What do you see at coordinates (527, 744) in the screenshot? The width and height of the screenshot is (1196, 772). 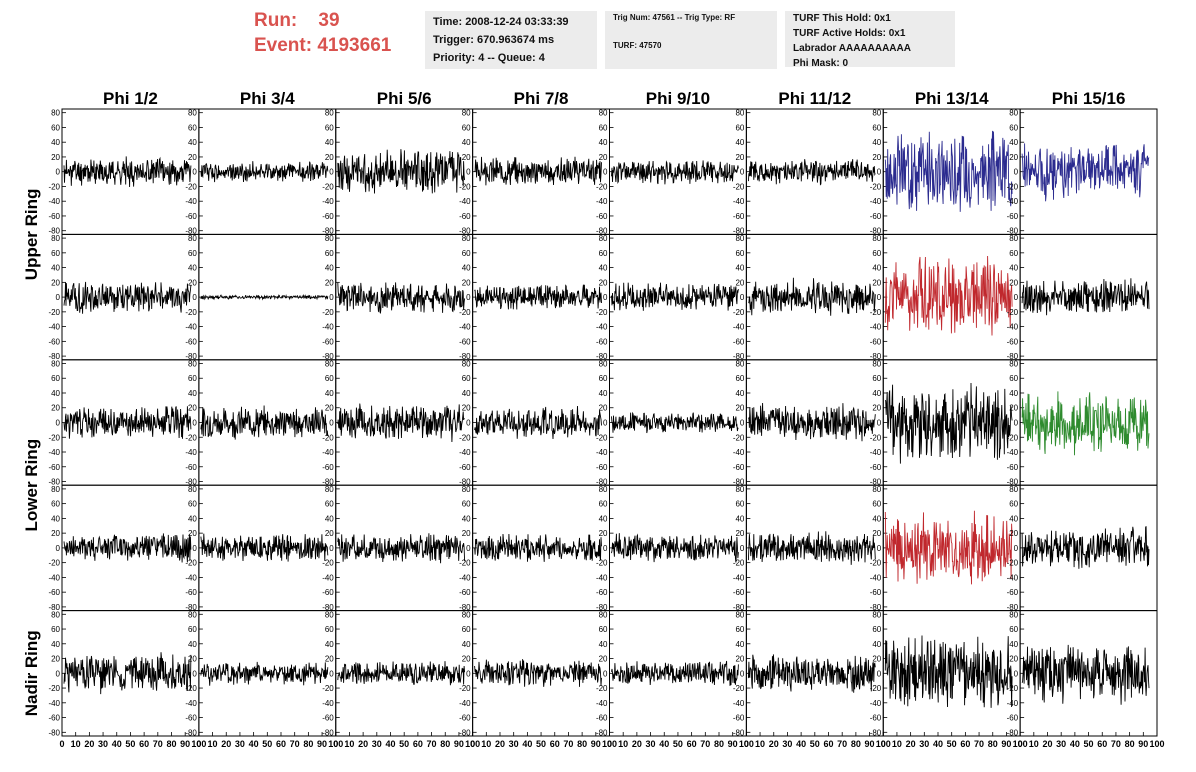 I see `x-tick-label: 40` at bounding box center [527, 744].